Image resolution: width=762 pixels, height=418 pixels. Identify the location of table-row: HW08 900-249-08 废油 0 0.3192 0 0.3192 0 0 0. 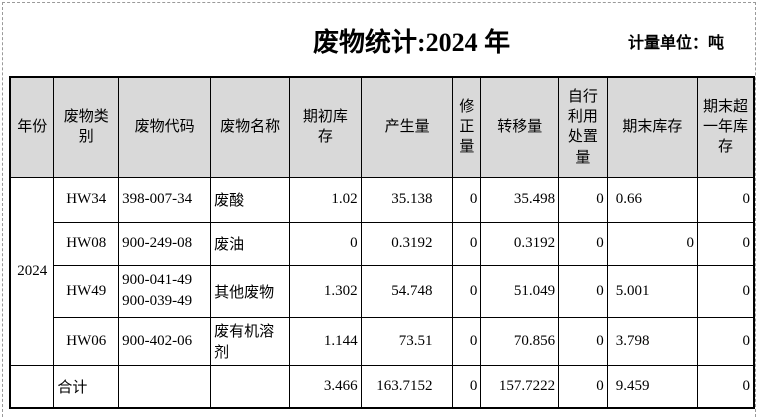
(382, 243).